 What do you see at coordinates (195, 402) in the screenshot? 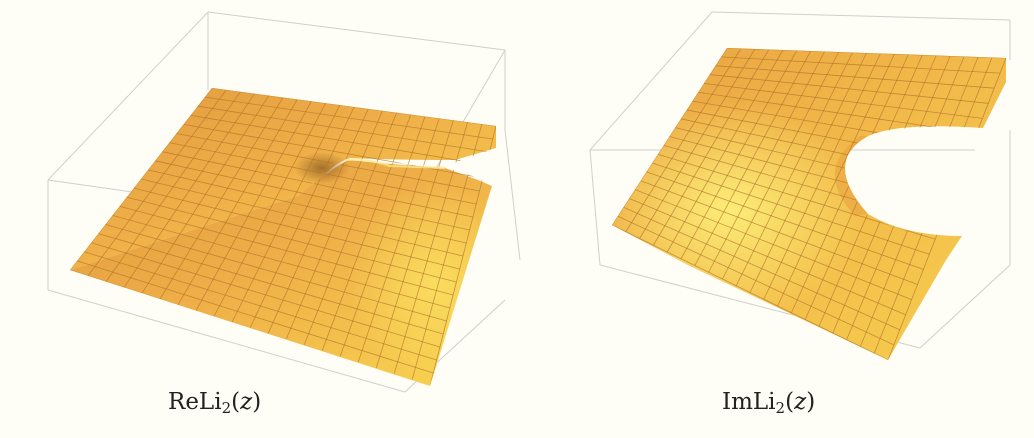
I see `caption-function-name: ReLi` at bounding box center [195, 402].